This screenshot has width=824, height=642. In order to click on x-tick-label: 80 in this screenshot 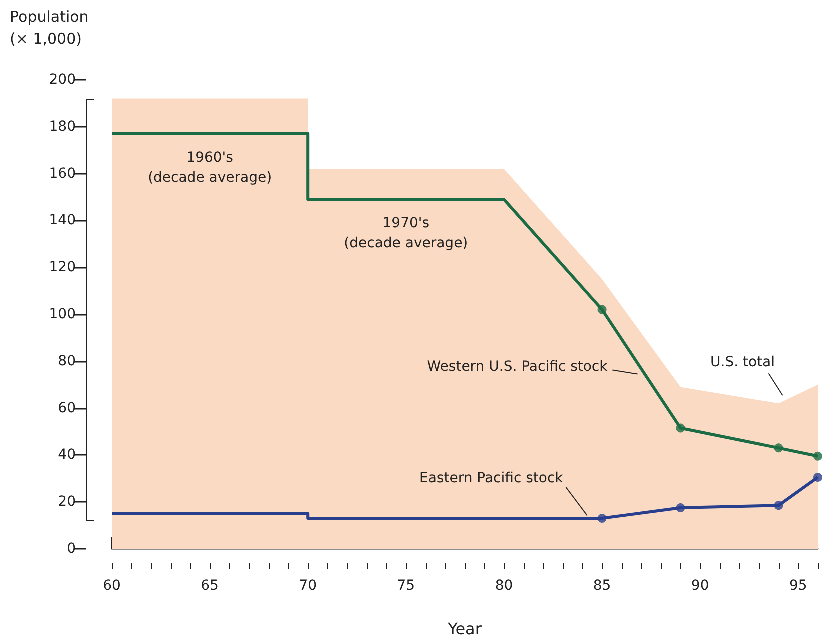, I will do `click(504, 586)`.